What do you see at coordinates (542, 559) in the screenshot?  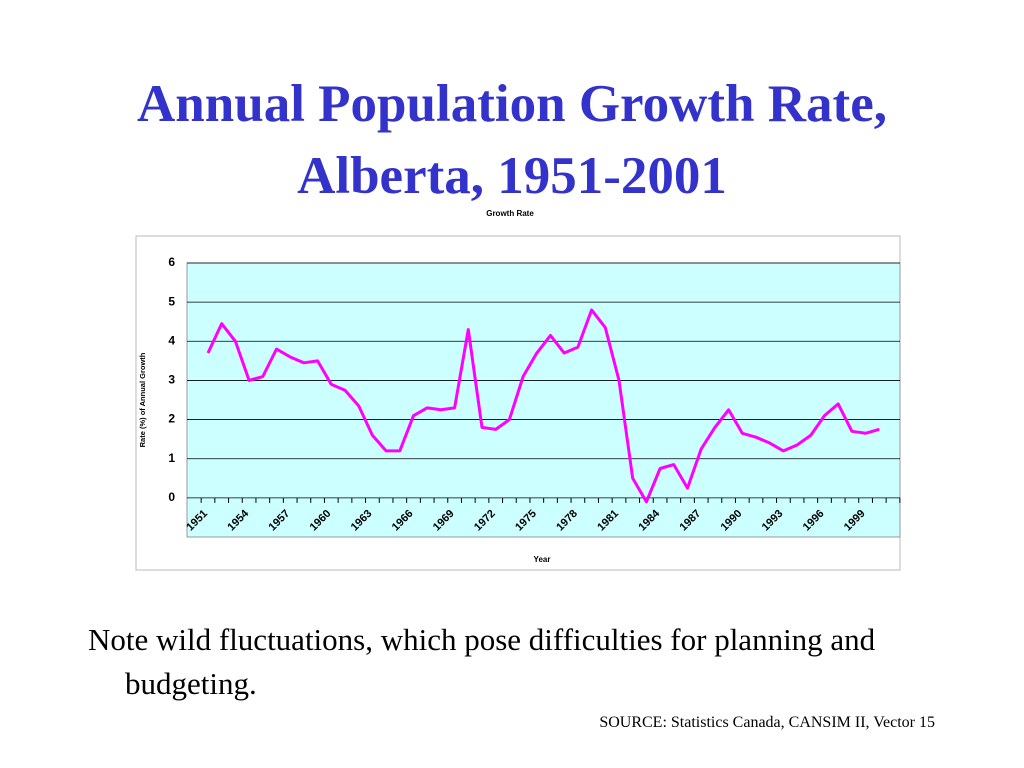 I see `x-axis-label: Year` at bounding box center [542, 559].